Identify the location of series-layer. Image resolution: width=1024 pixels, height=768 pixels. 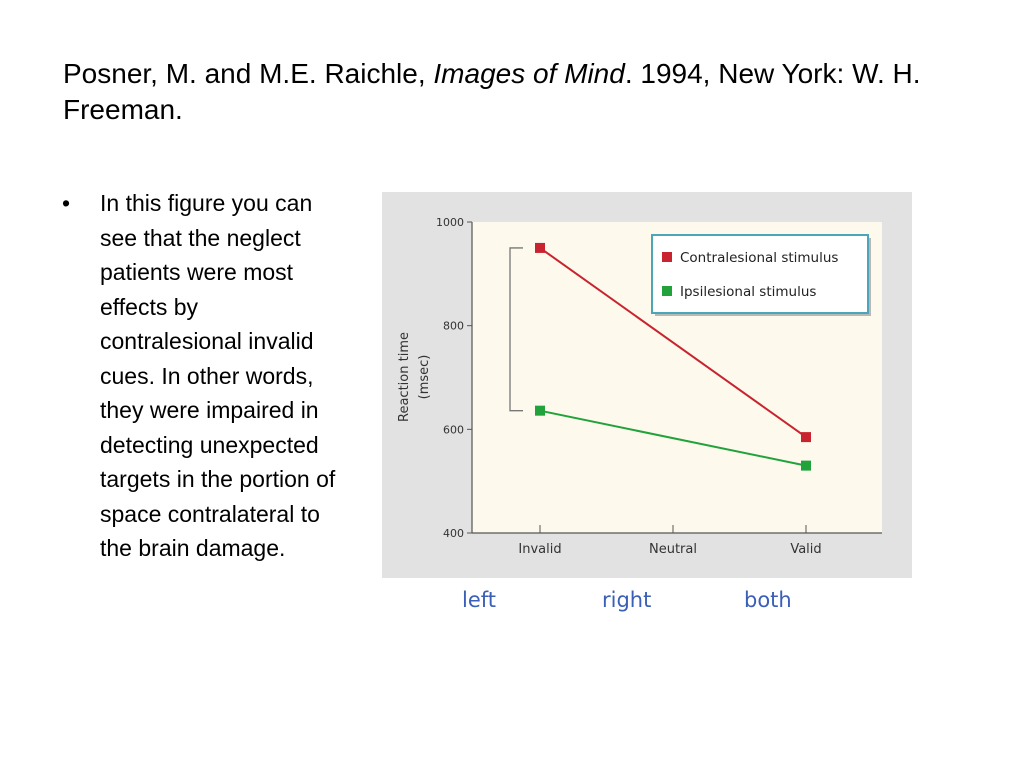
(673, 356).